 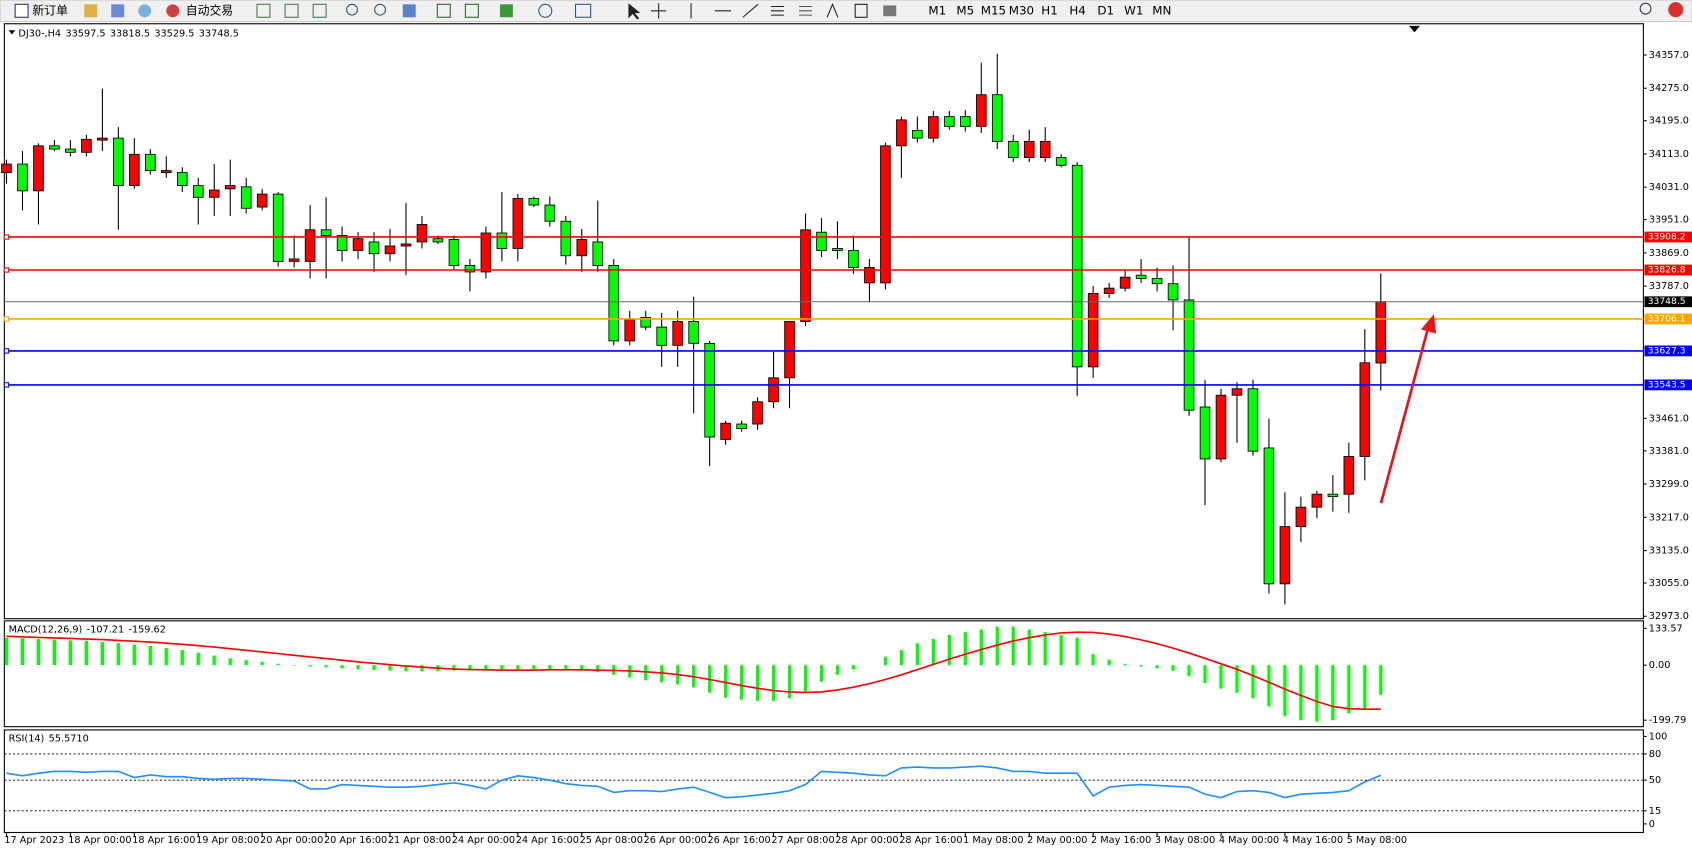 What do you see at coordinates (993, 10) in the screenshot?
I see `timeframe-button: M15` at bounding box center [993, 10].